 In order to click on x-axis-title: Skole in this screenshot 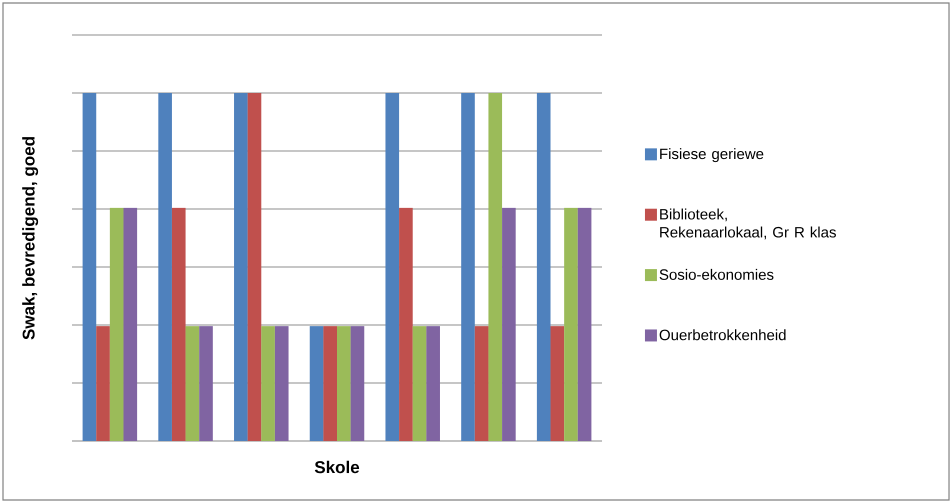, I will do `click(337, 467)`.